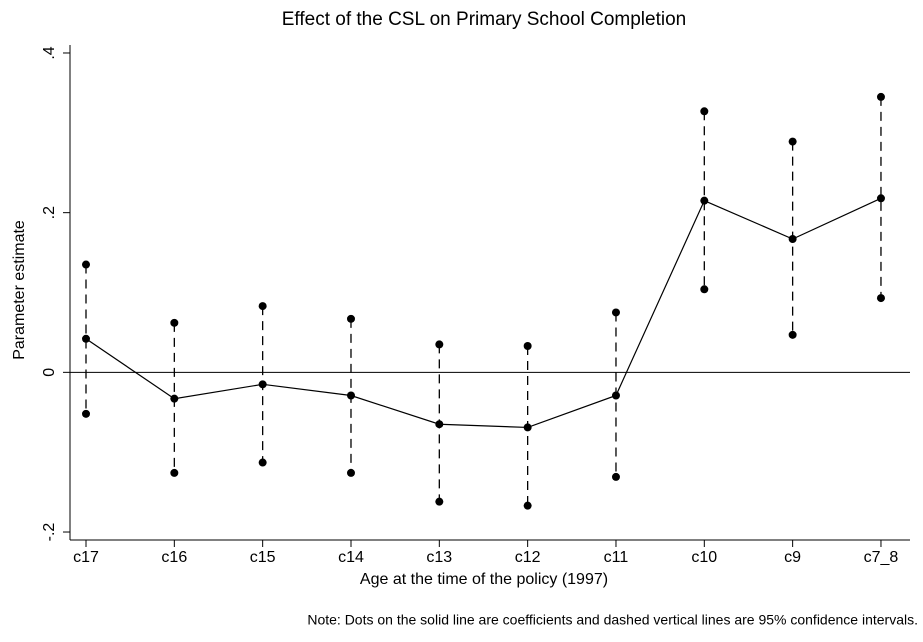 This screenshot has width=923, height=642. I want to click on y-tick-label: .2, so click(49, 212).